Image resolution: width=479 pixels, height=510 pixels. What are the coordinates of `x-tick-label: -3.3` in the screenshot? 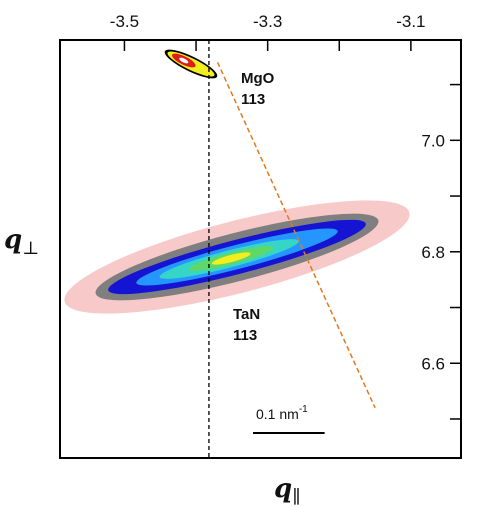 It's located at (267, 21).